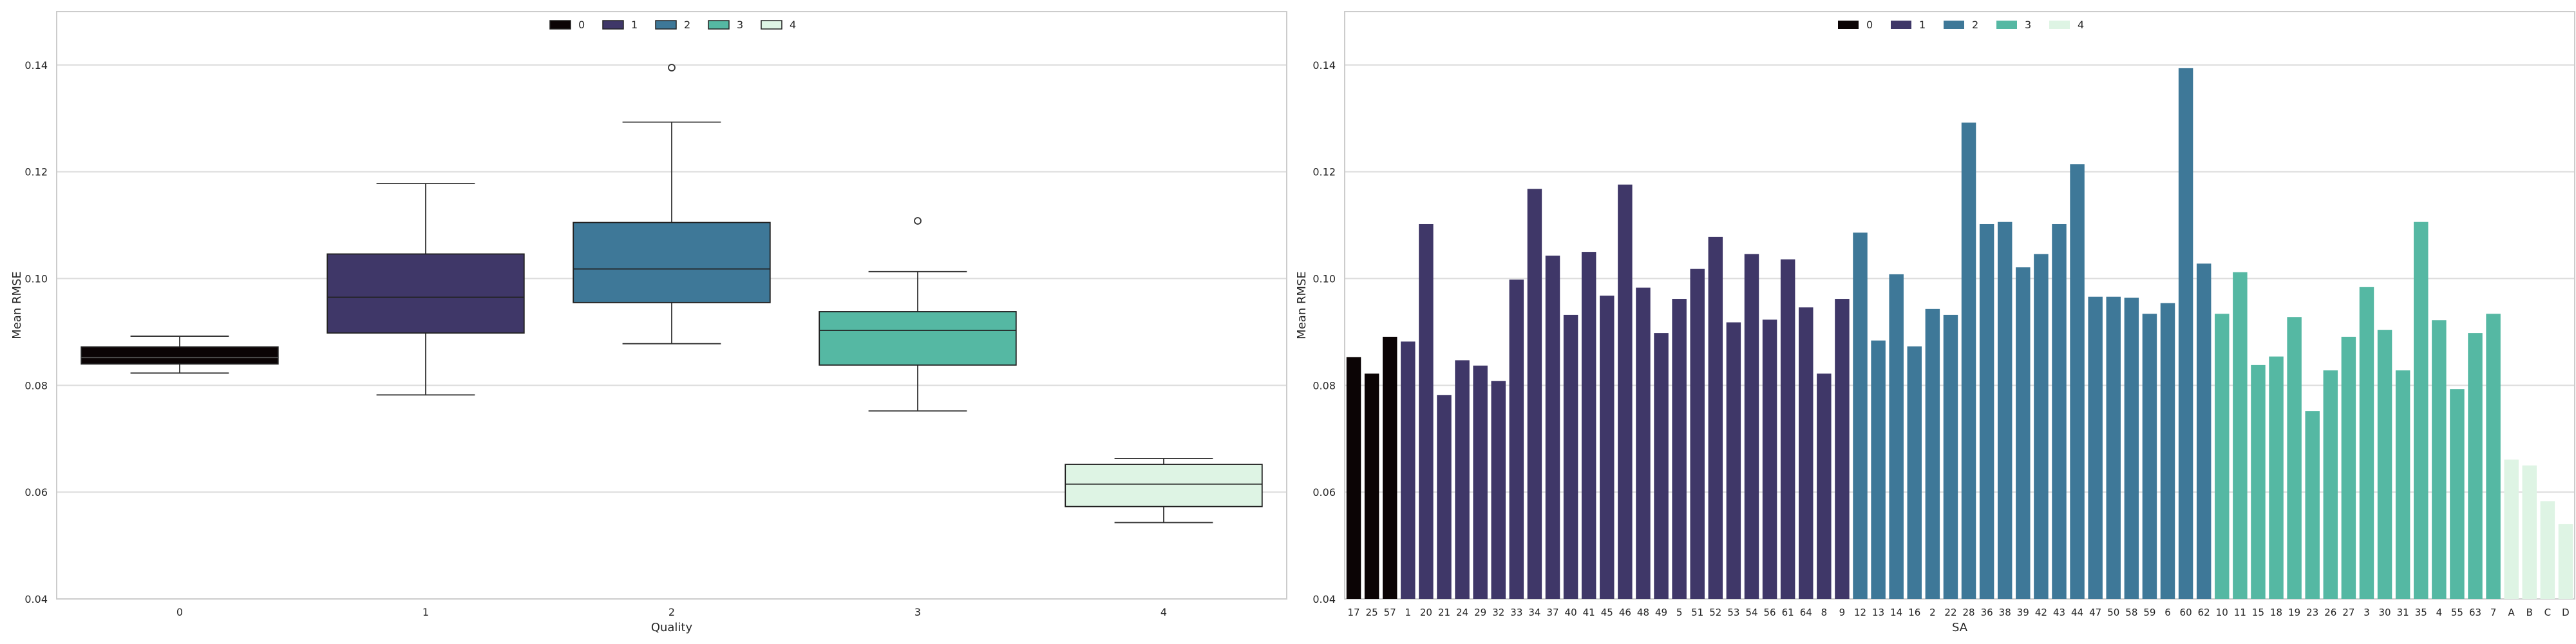  I want to click on x-tick-label: 36, so click(1987, 612).